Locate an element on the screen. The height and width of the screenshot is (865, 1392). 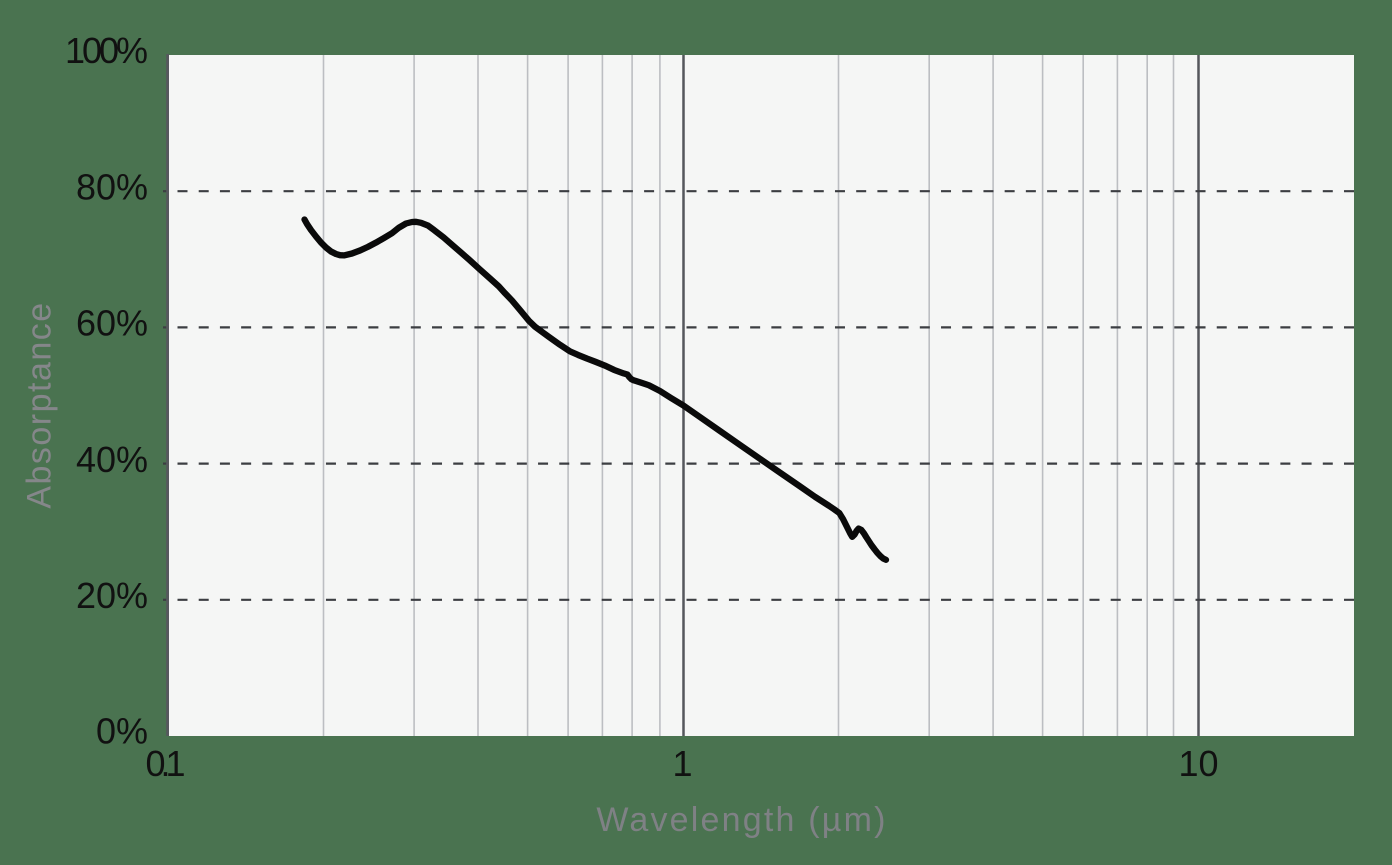
svg-text: 10 is located at coordinates (1198, 763).